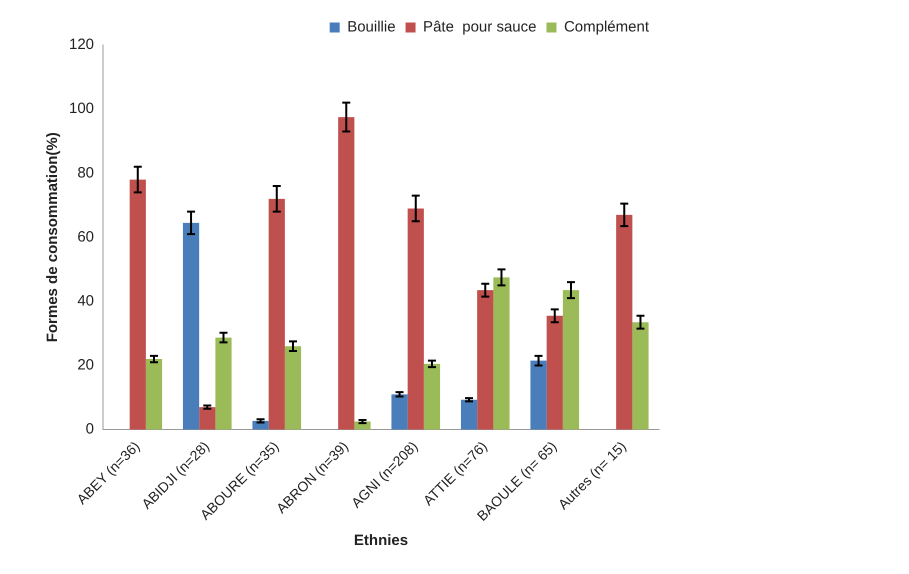 The height and width of the screenshot is (574, 909). What do you see at coordinates (85, 365) in the screenshot?
I see `y-tick-label: 20` at bounding box center [85, 365].